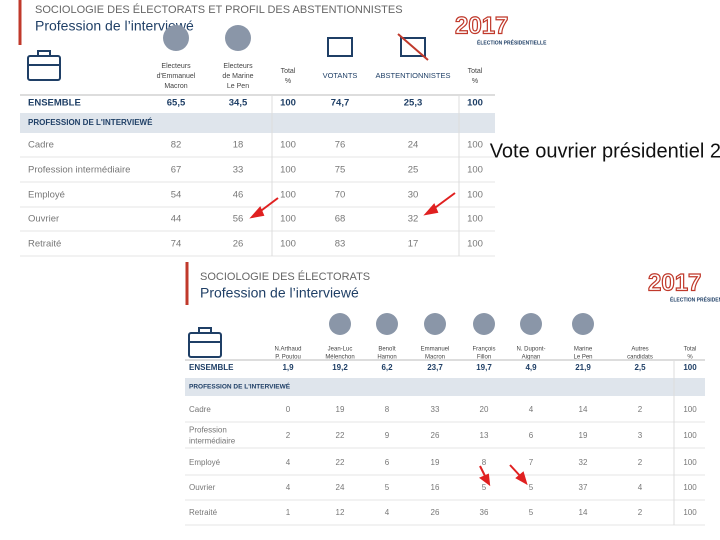 The image size is (720, 540). What do you see at coordinates (212, 441) in the screenshot?
I see `row-label: intermédiaire` at bounding box center [212, 441].